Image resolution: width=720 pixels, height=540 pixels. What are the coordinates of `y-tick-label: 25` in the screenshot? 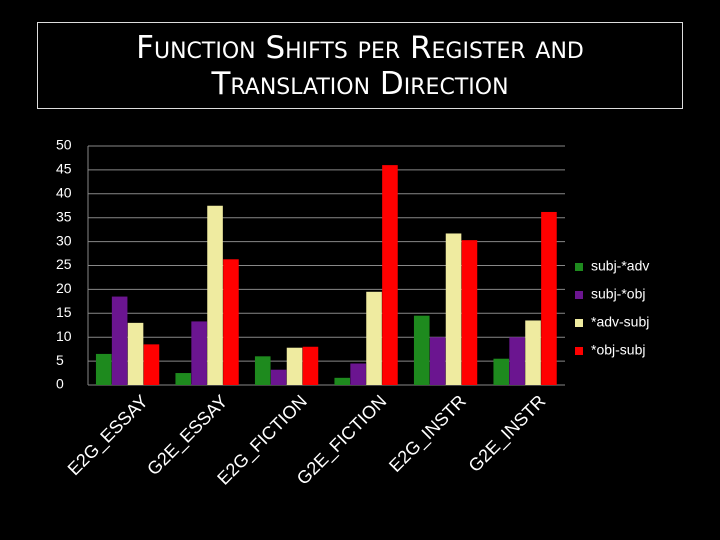 It's located at (64, 264).